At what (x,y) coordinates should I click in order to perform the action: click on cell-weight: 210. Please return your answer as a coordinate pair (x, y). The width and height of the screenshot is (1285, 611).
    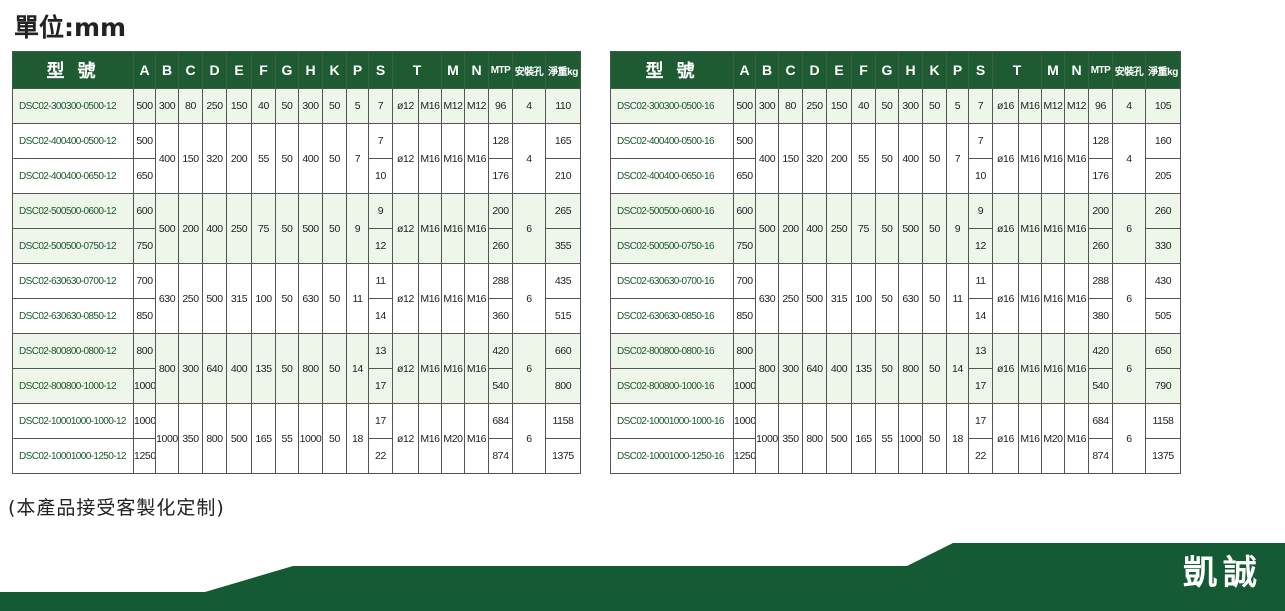
    Looking at the image, I should click on (563, 176).